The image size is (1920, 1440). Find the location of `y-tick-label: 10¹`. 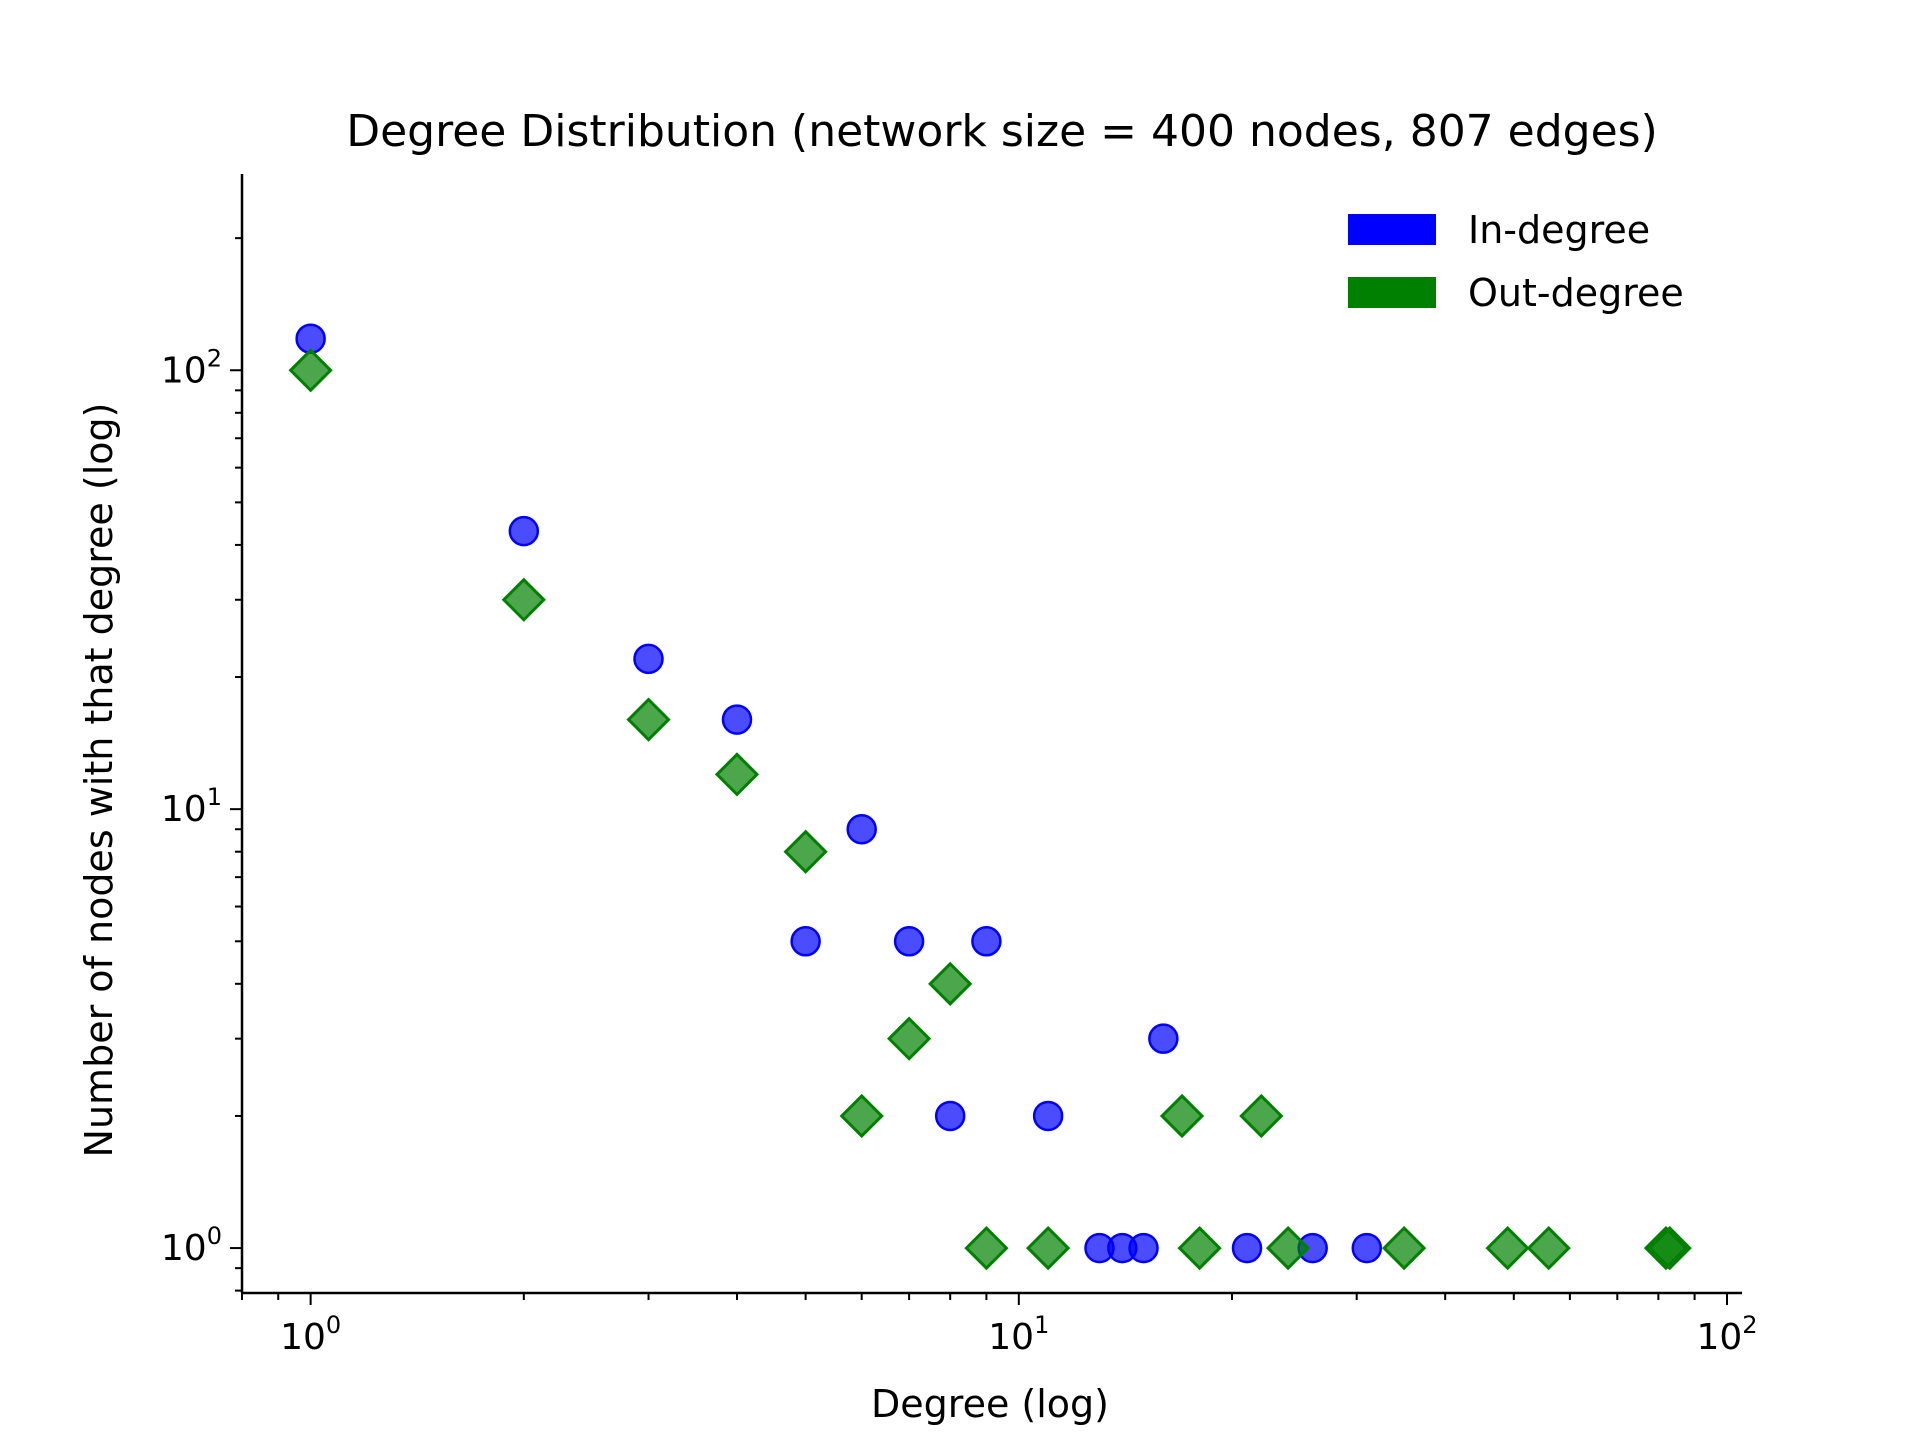

y-tick-label: 10¹ is located at coordinates (191, 806).